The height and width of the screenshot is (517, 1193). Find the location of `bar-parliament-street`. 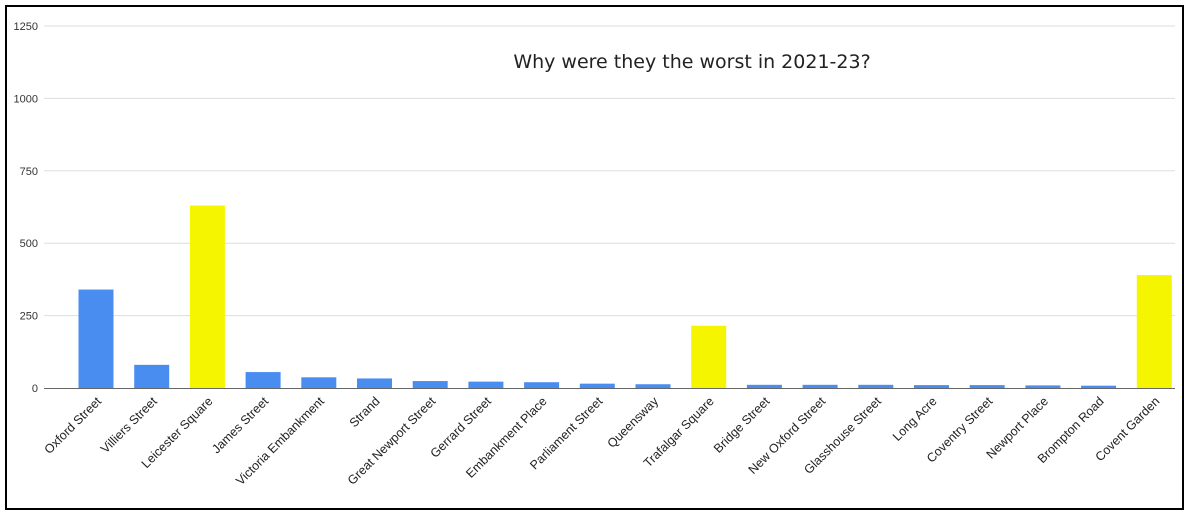

bar-parliament-street is located at coordinates (597, 385).